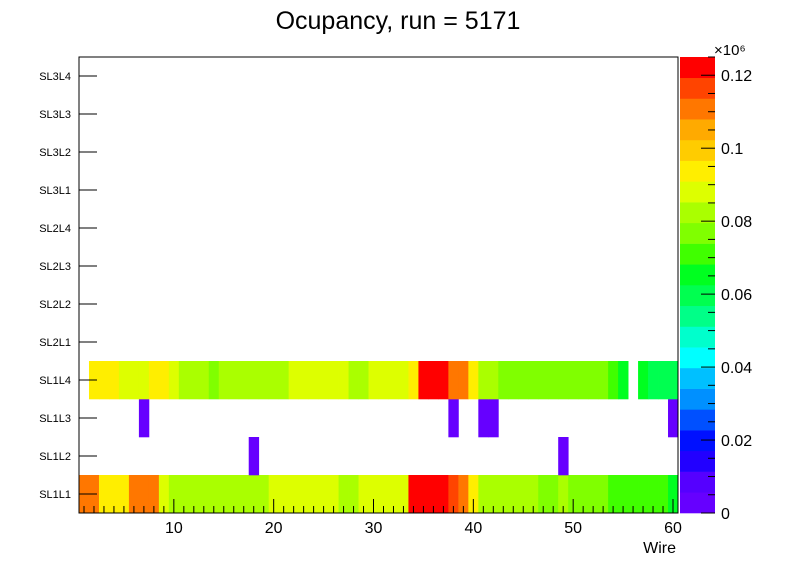 The width and height of the screenshot is (796, 572). Describe the element at coordinates (55, 191) in the screenshot. I see `y-tick-label: SL3L1` at that location.